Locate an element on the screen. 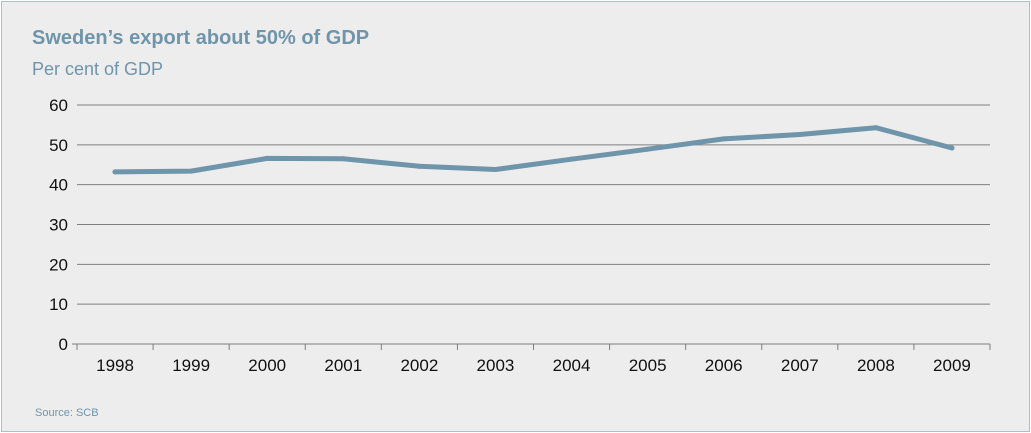 This screenshot has height=433, width=1031. x-tick-label: 2003 is located at coordinates (496, 365).